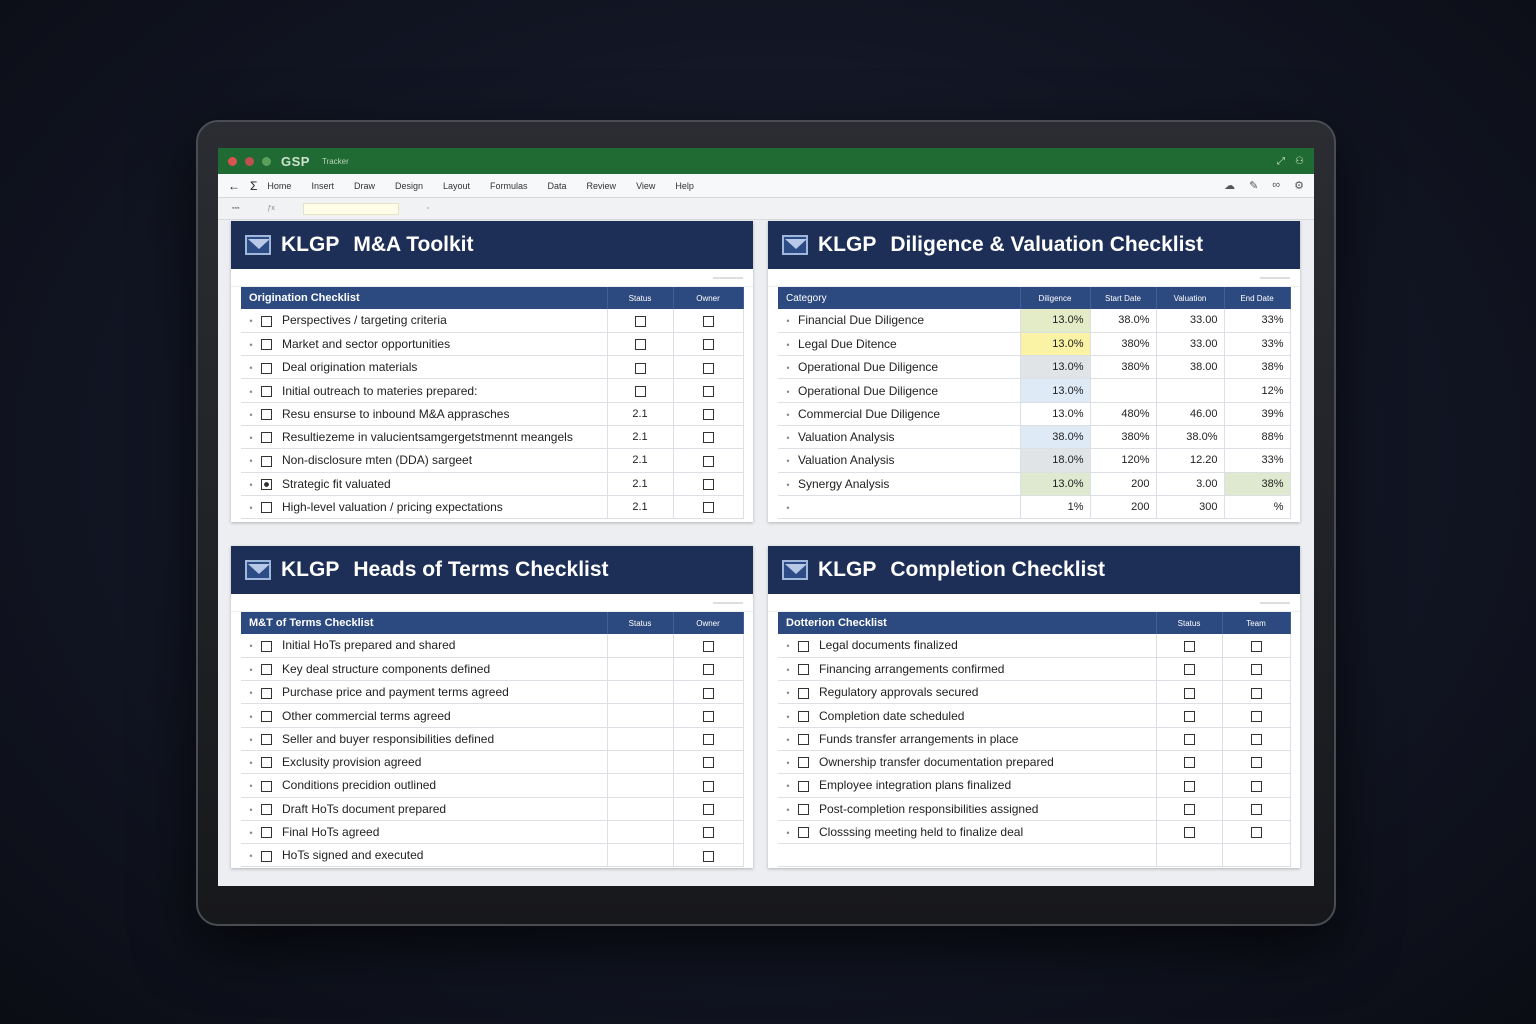 This screenshot has width=1536, height=1024. Describe the element at coordinates (1190, 507) in the screenshot. I see `value-cell: 300` at that location.